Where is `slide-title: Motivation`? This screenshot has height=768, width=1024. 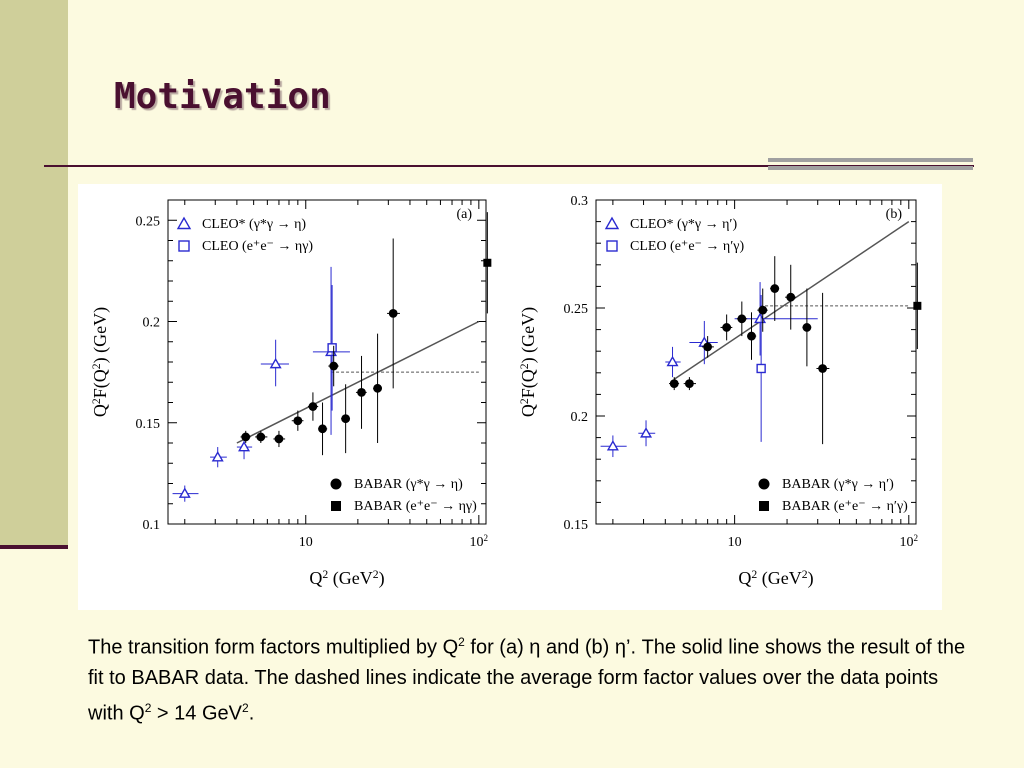 slide-title: Motivation is located at coordinates (222, 96).